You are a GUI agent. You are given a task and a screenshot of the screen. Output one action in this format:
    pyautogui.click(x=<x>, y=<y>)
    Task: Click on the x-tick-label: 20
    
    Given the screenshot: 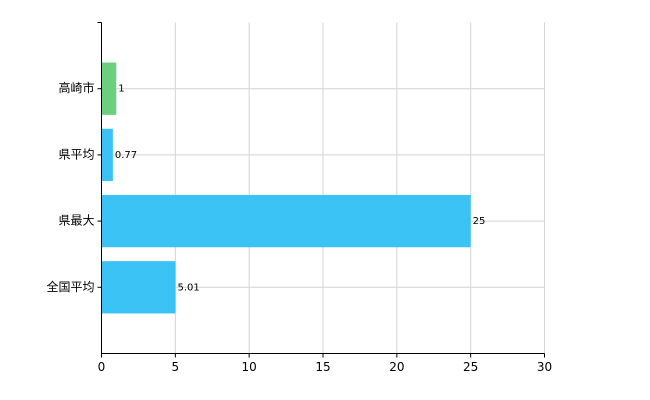 What is the action you would take?
    pyautogui.click(x=396, y=367)
    